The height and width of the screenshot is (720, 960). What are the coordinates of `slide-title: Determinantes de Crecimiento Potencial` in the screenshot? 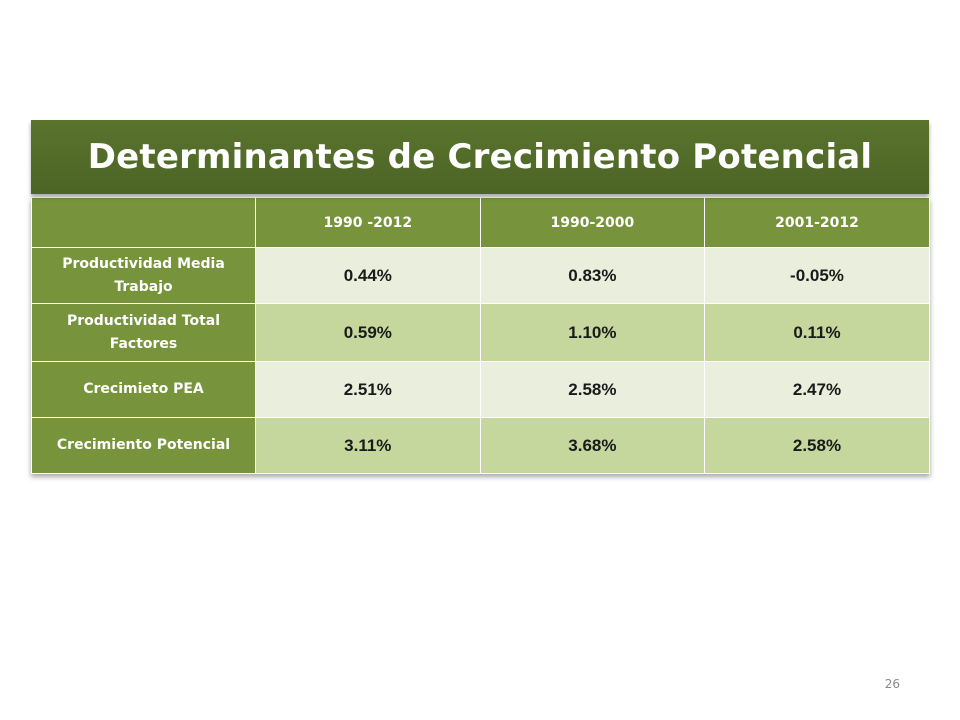 It's located at (480, 157).